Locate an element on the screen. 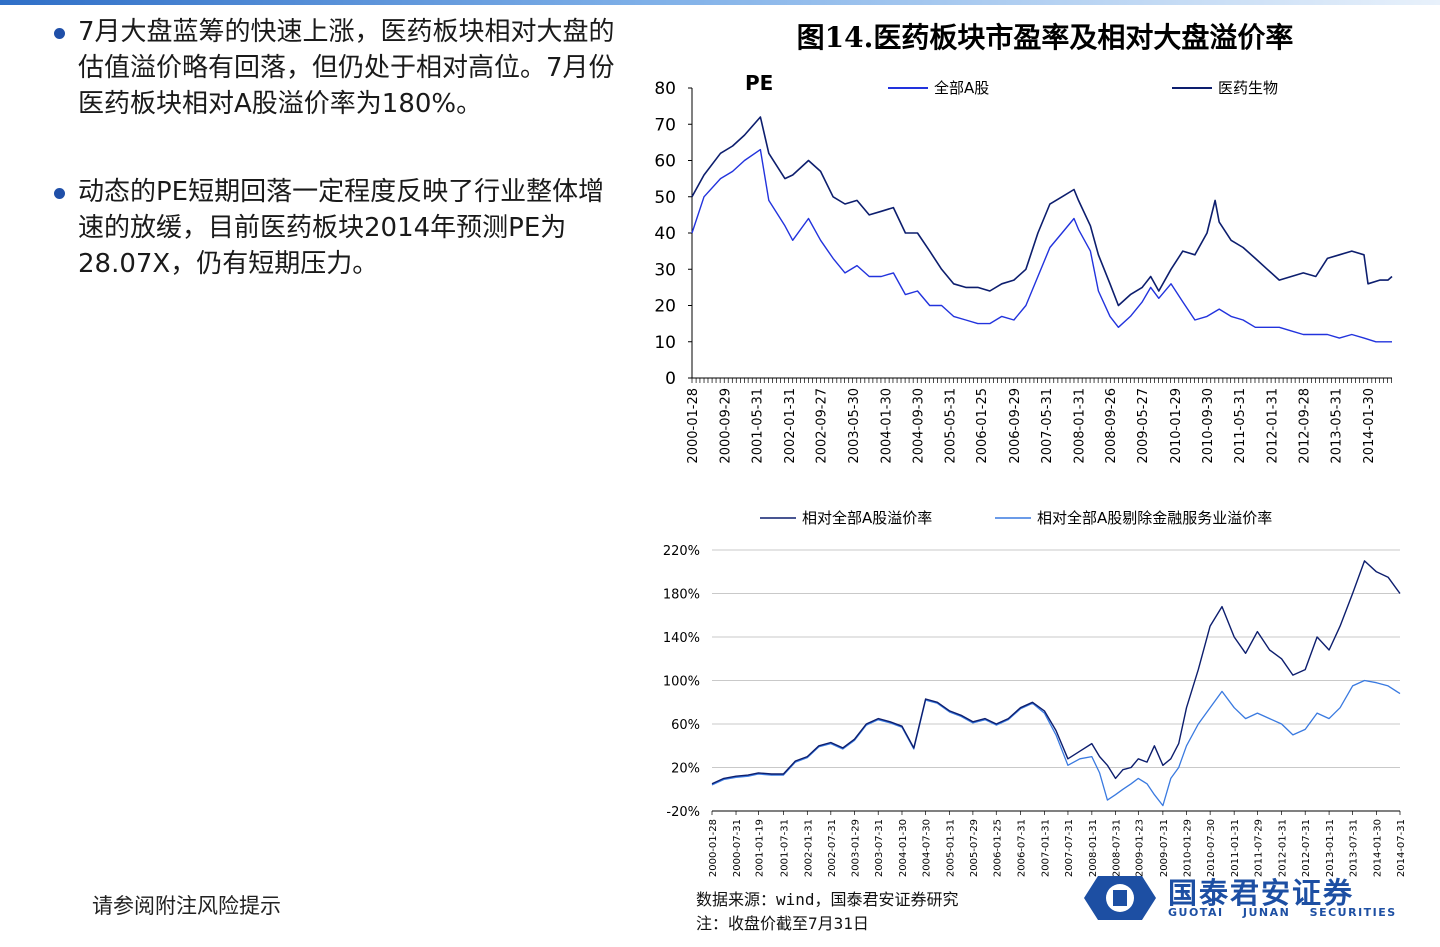  x-tick-label: 2009-05-27 is located at coordinates (1143, 426).